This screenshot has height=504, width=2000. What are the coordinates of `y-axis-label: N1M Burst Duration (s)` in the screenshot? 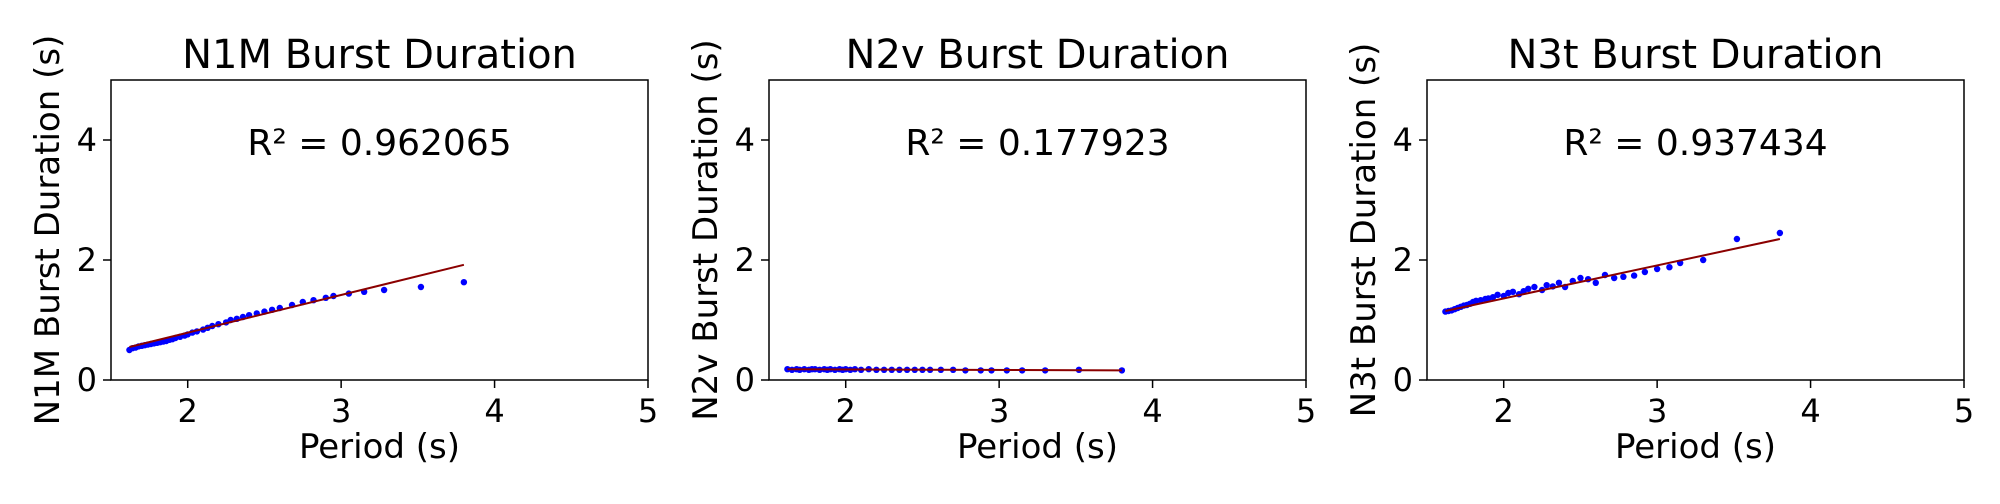 It's located at (48, 230).